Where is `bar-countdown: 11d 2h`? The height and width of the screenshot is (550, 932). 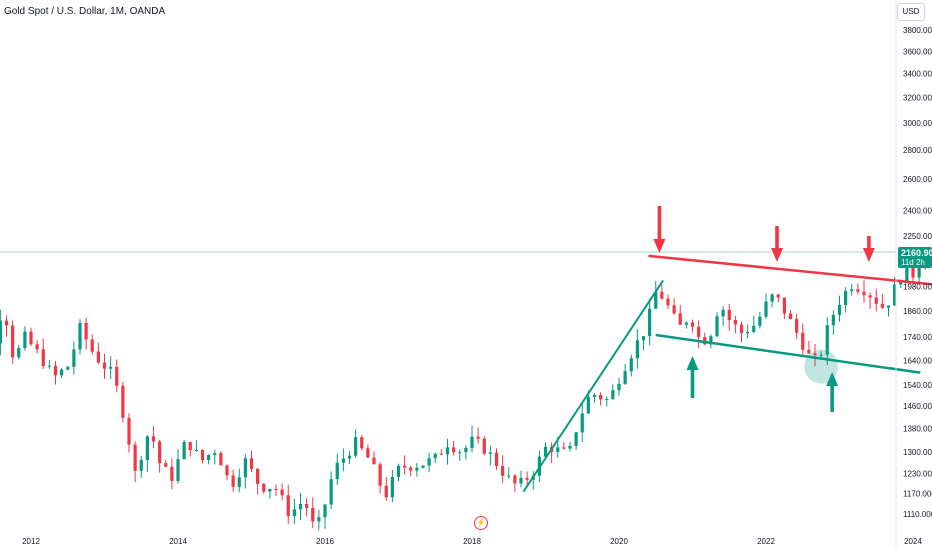
bar-countdown: 11d 2h is located at coordinates (913, 262).